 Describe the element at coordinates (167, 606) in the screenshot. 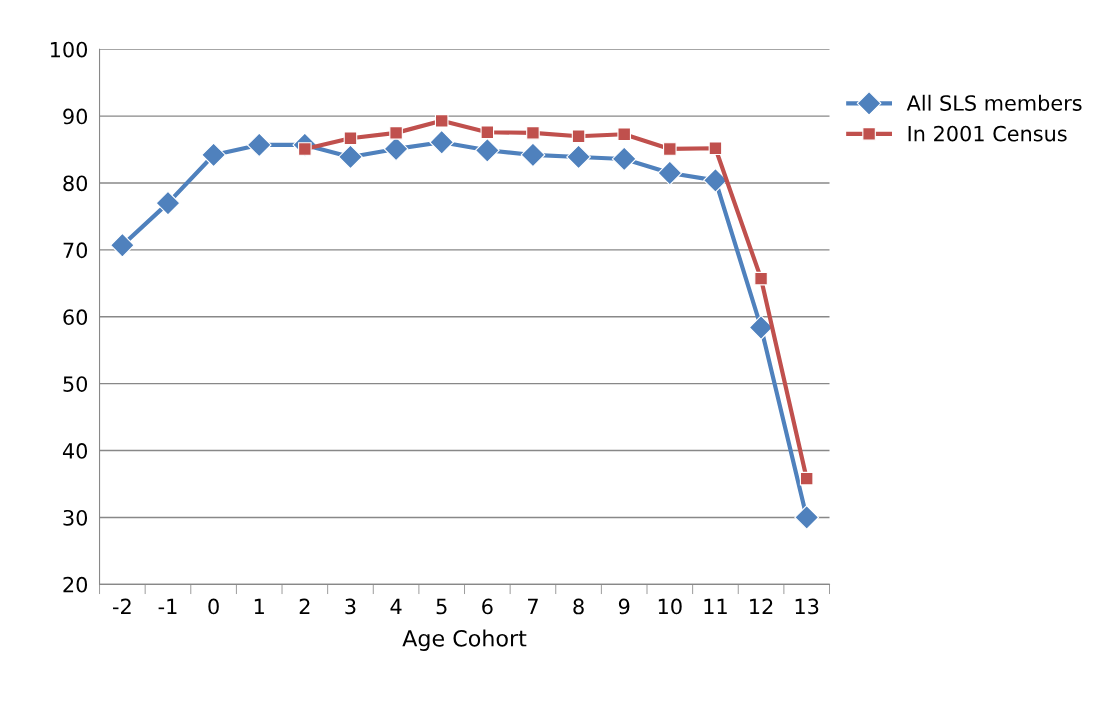

I see `x-tick-label: -1` at that location.